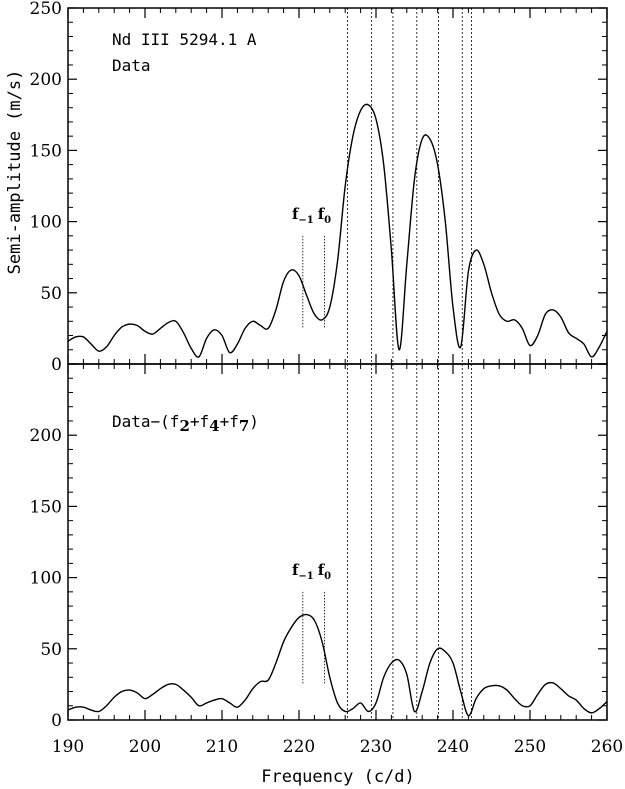 The image size is (625, 789). I want to click on xtick-label-200: 200, so click(145, 747).